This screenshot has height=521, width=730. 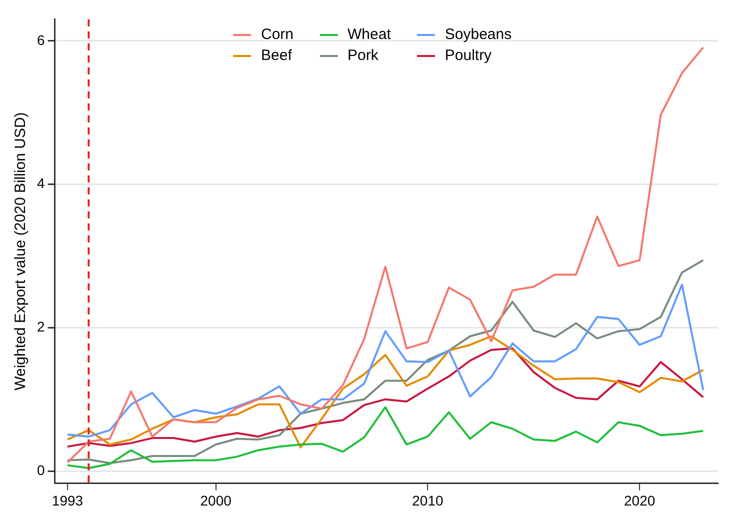 What do you see at coordinates (363, 55) in the screenshot?
I see `legend-label: Pork` at bounding box center [363, 55].